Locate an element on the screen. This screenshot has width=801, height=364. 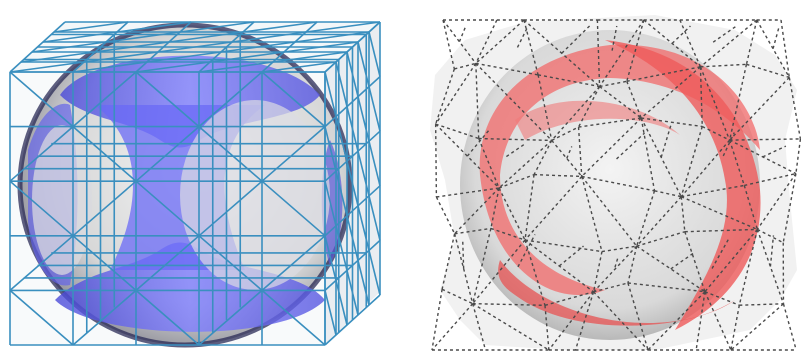
surface-hole-right is located at coordinates (255, 195).